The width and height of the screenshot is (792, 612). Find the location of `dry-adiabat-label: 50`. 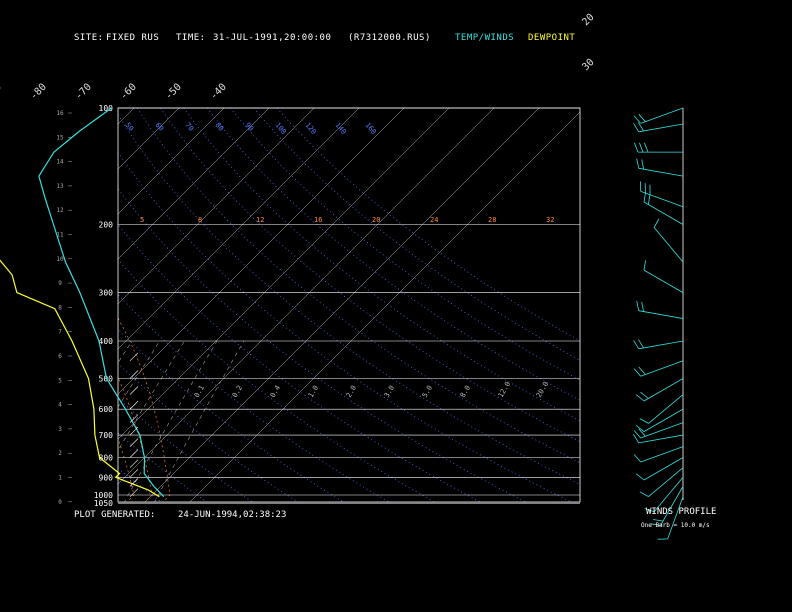

dry-adiabat-label: 50 is located at coordinates (129, 127).